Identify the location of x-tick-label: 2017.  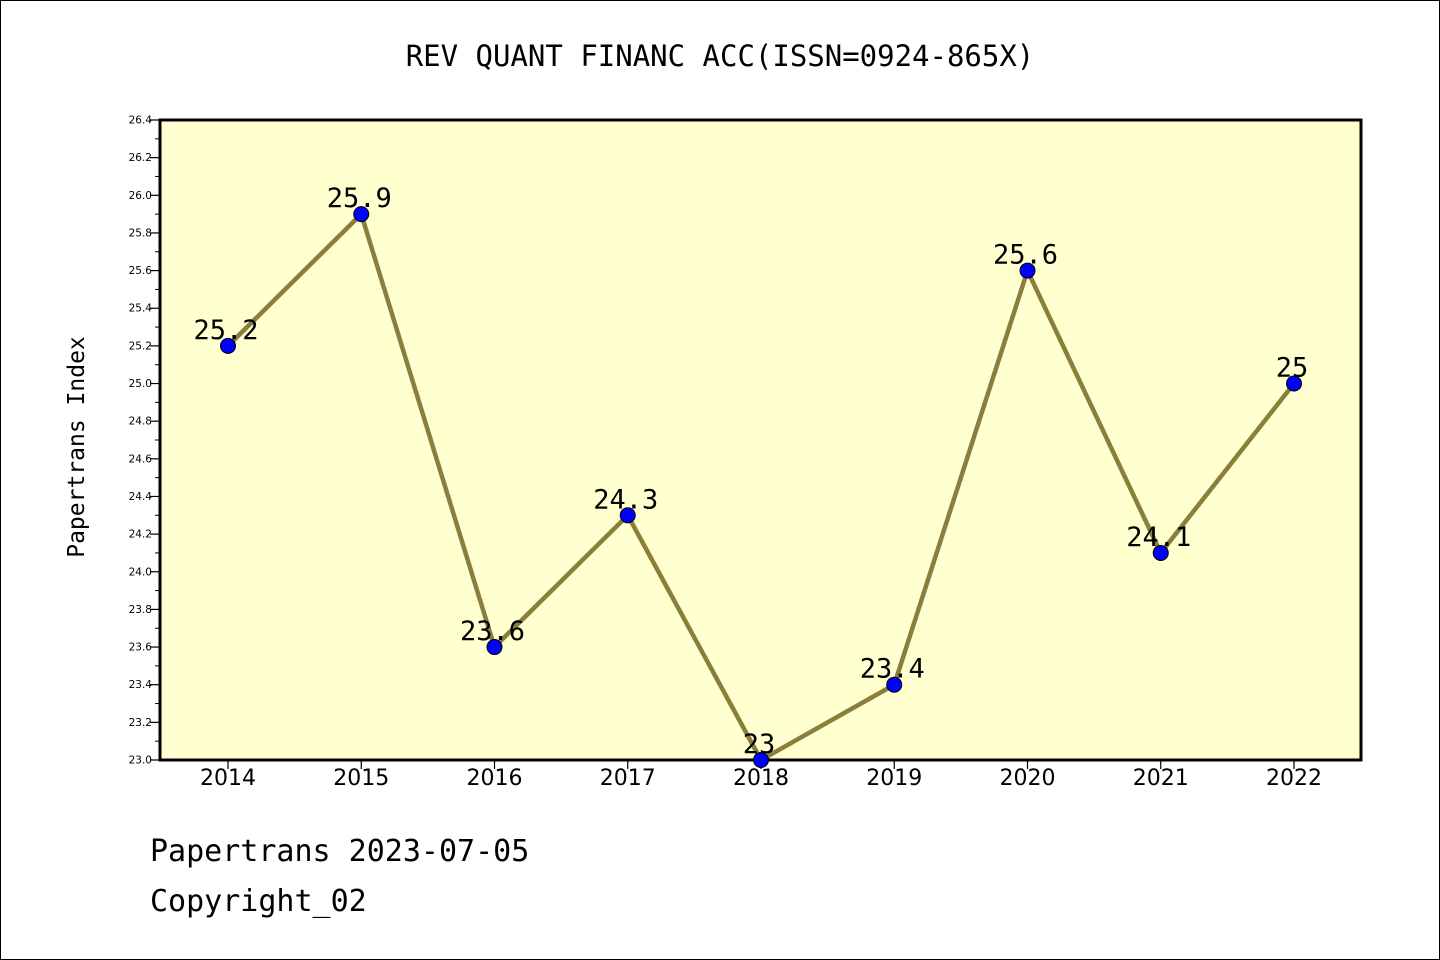
(628, 778).